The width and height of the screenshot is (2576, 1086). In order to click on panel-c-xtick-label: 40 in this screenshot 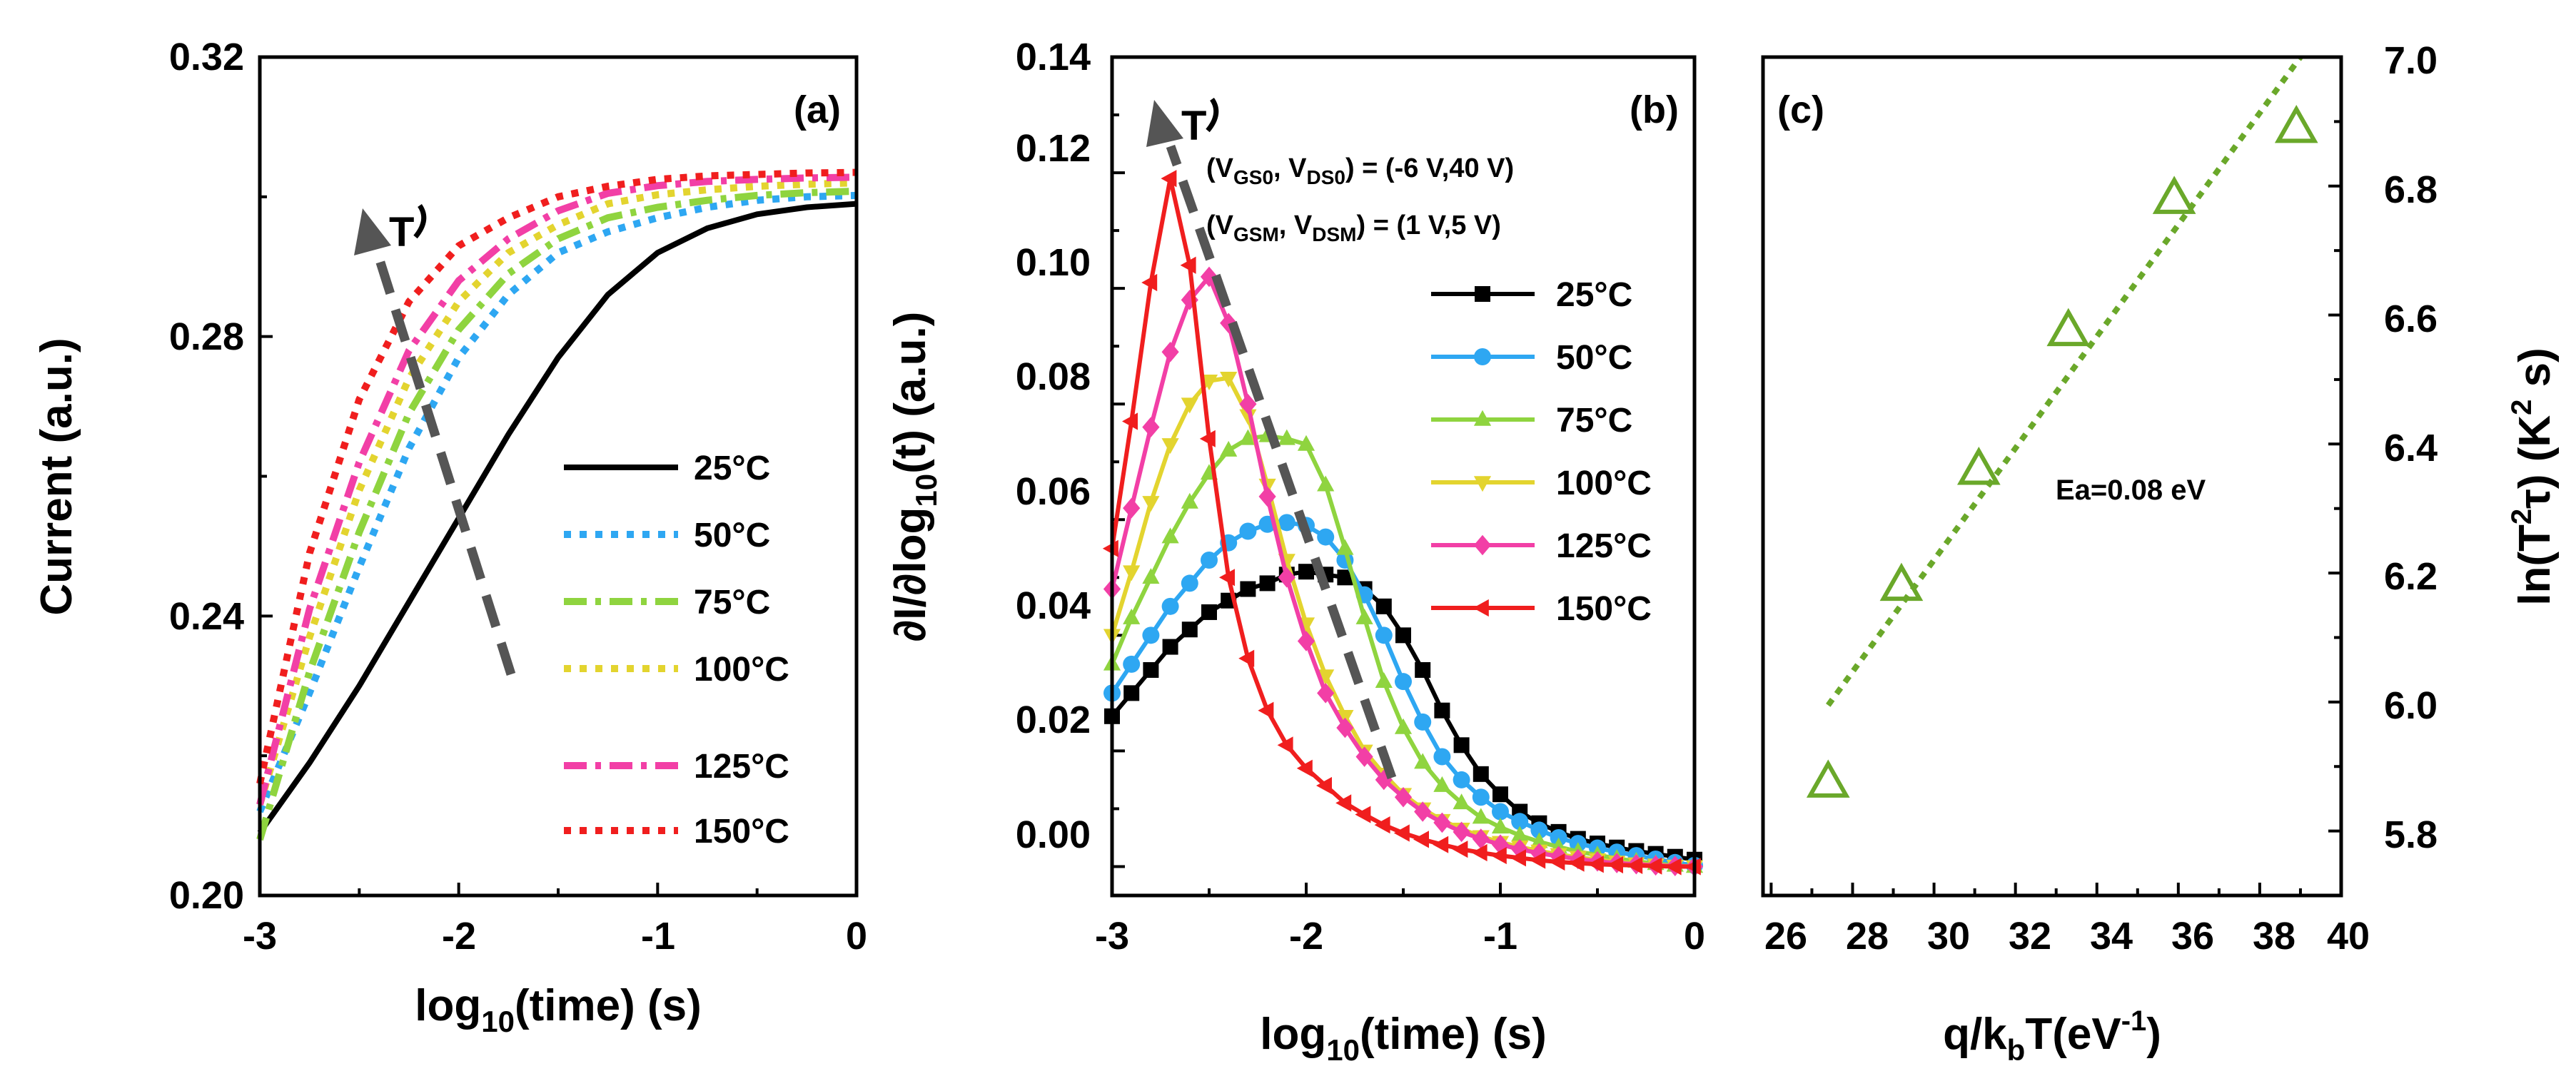, I will do `click(2348, 937)`.